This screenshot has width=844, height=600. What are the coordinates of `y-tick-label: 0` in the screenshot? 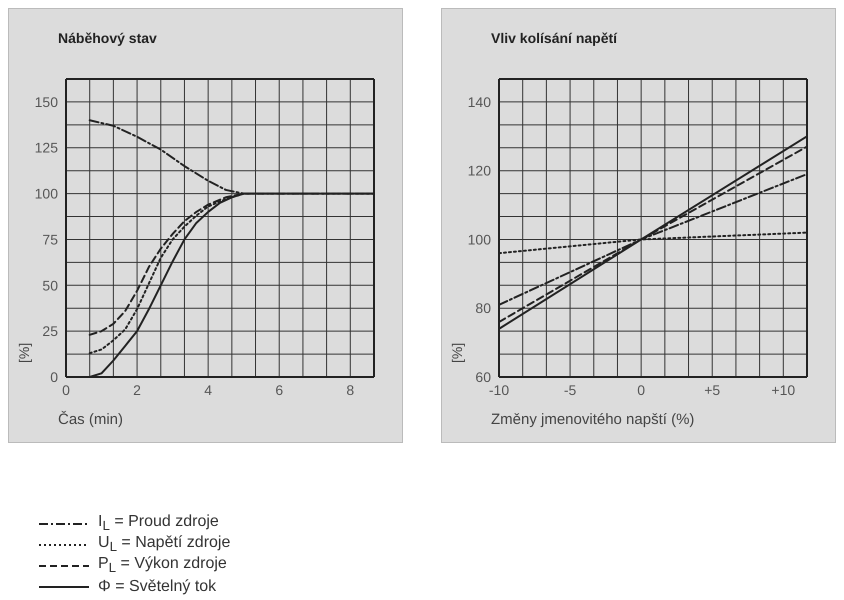 It's located at (54, 376).